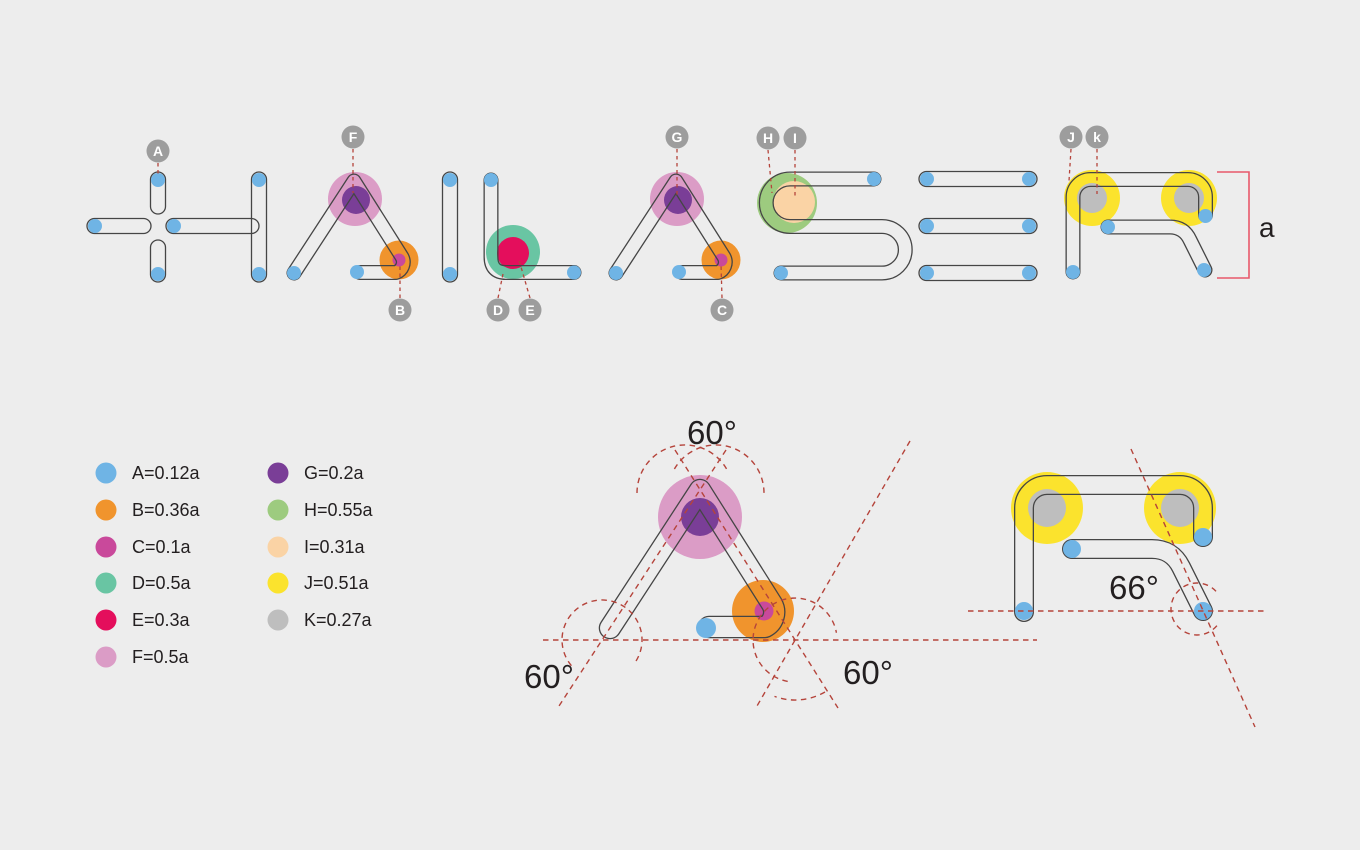 The width and height of the screenshot is (1360, 850). I want to click on legend, so click(192, 565).